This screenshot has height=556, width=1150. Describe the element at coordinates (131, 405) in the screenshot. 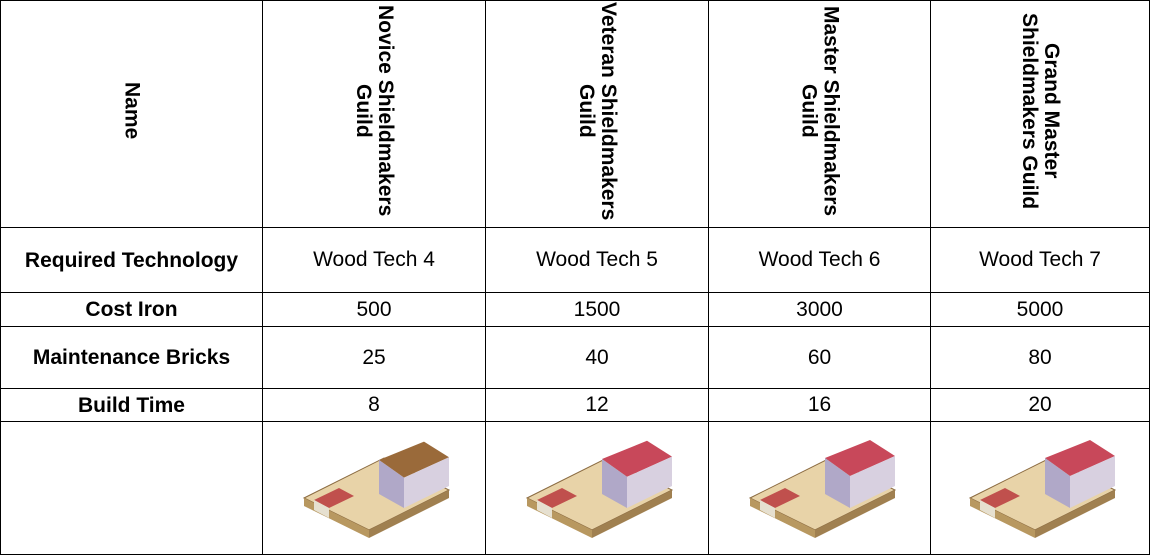

I see `row-label: Build Time` at that location.